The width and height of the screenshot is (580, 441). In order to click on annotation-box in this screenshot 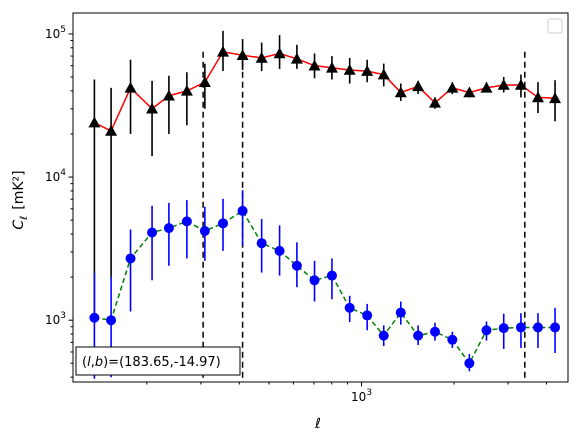, I will do `click(158, 361)`.